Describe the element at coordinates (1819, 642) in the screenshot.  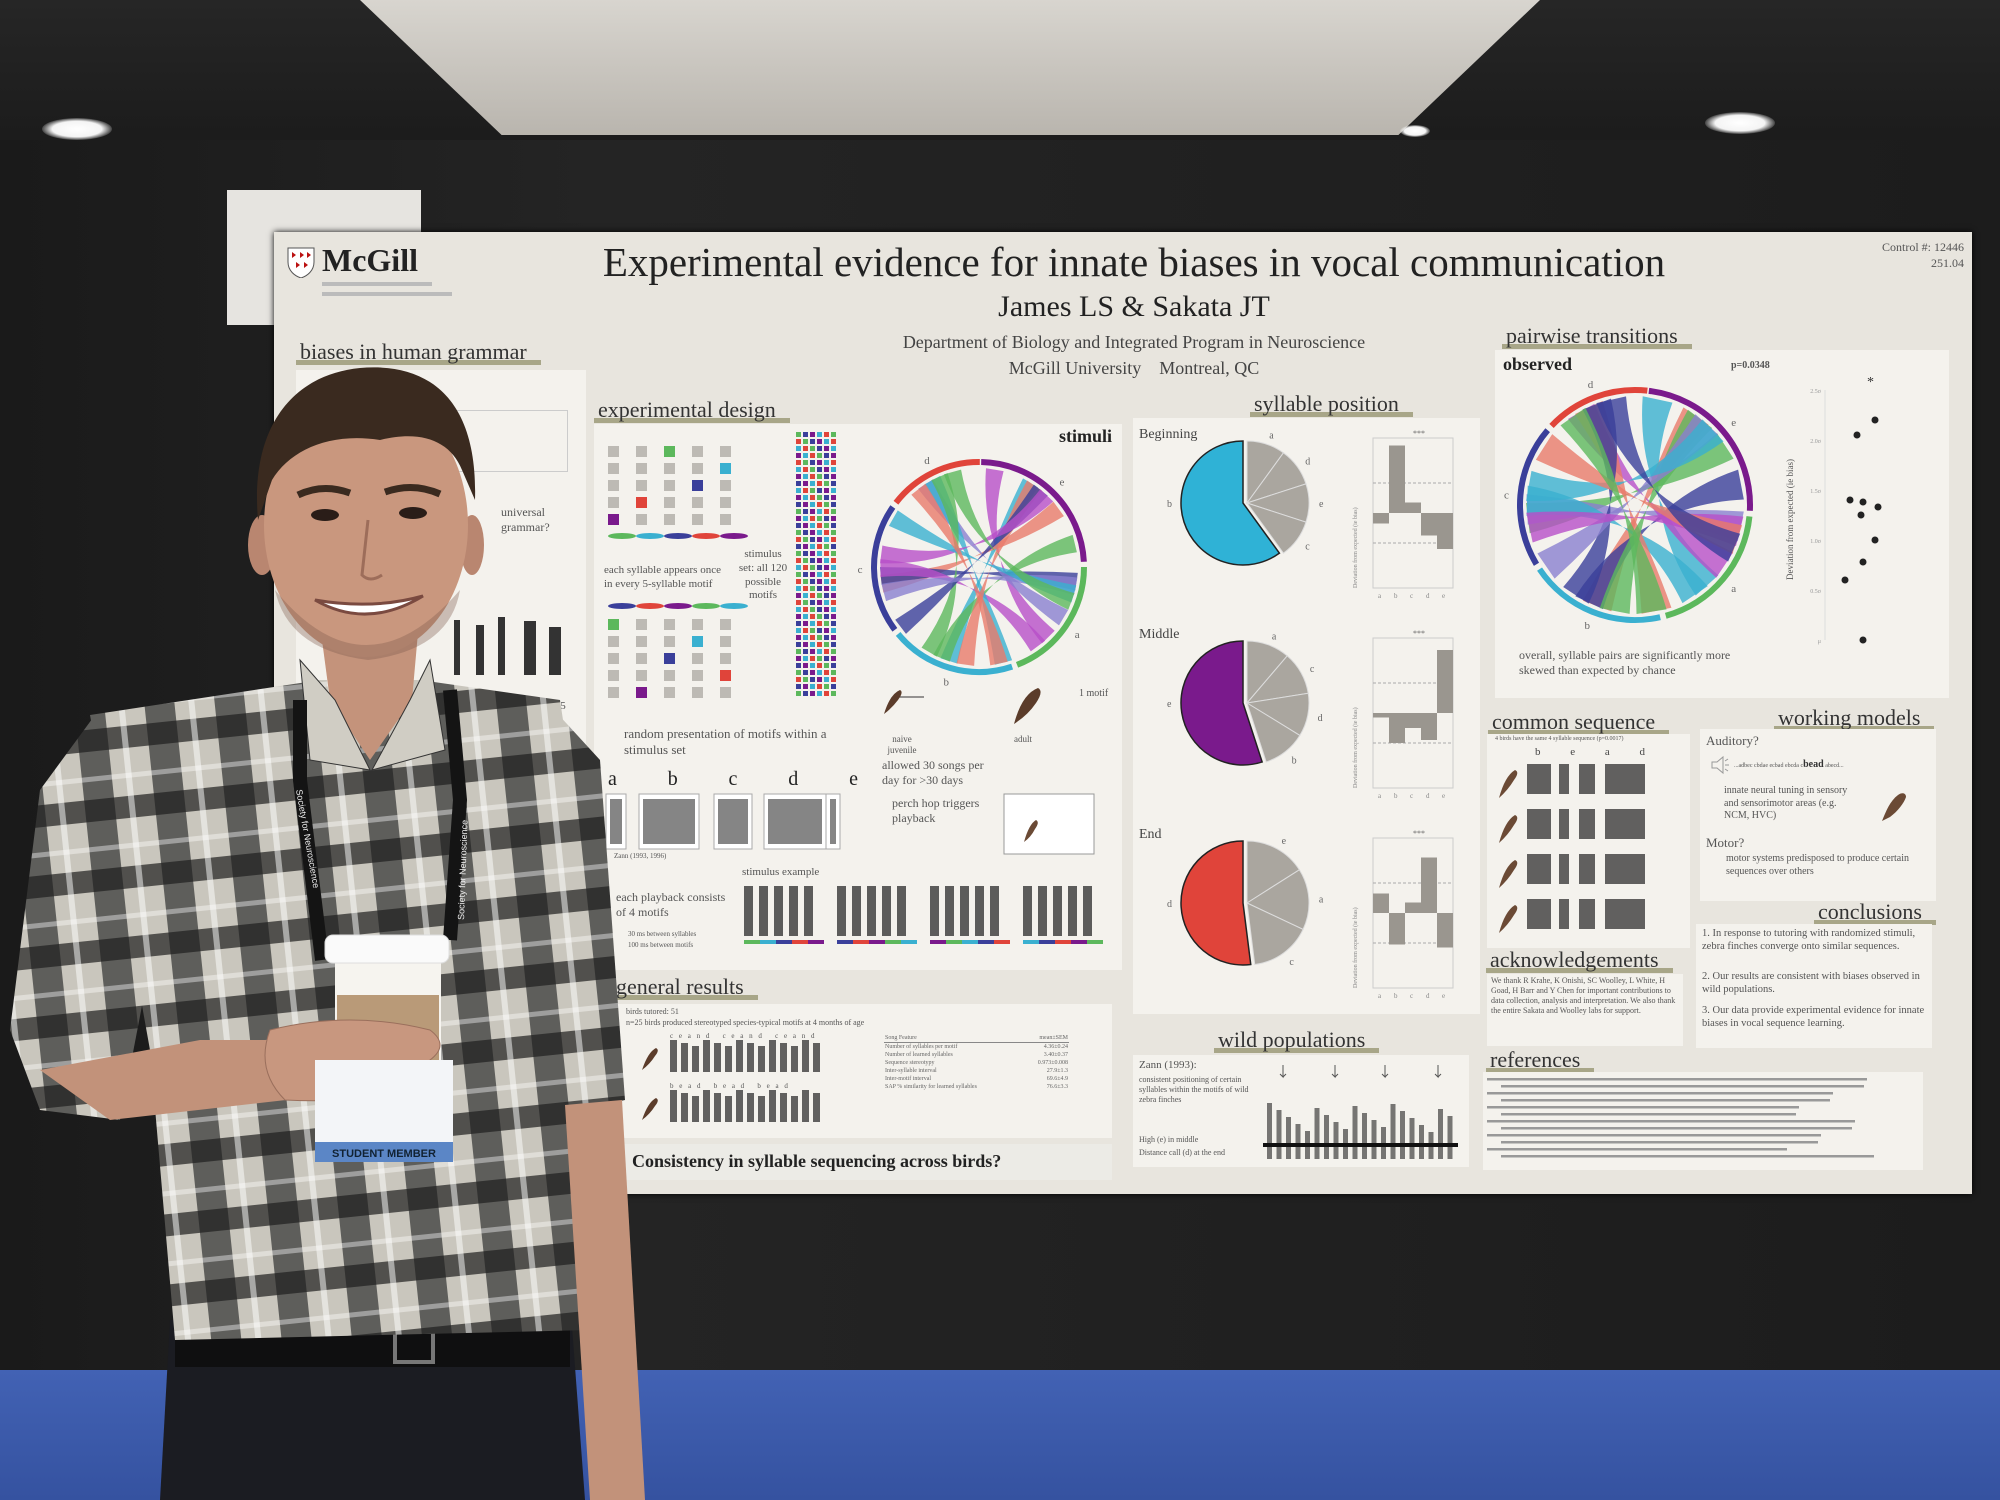
I see `scatter-tick: μ` at that location.